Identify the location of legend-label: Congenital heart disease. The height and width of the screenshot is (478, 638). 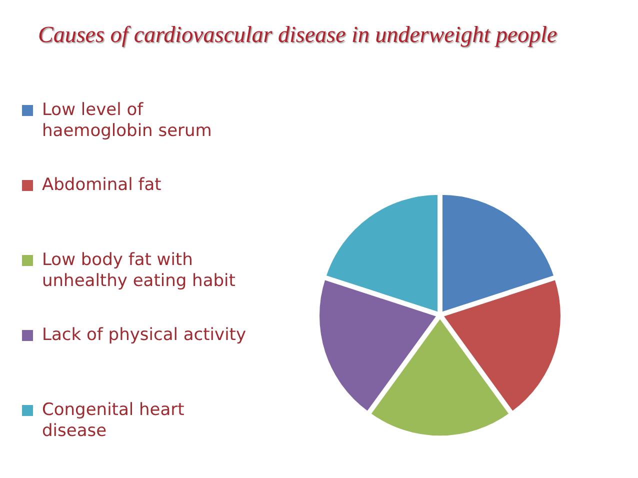
(113, 420).